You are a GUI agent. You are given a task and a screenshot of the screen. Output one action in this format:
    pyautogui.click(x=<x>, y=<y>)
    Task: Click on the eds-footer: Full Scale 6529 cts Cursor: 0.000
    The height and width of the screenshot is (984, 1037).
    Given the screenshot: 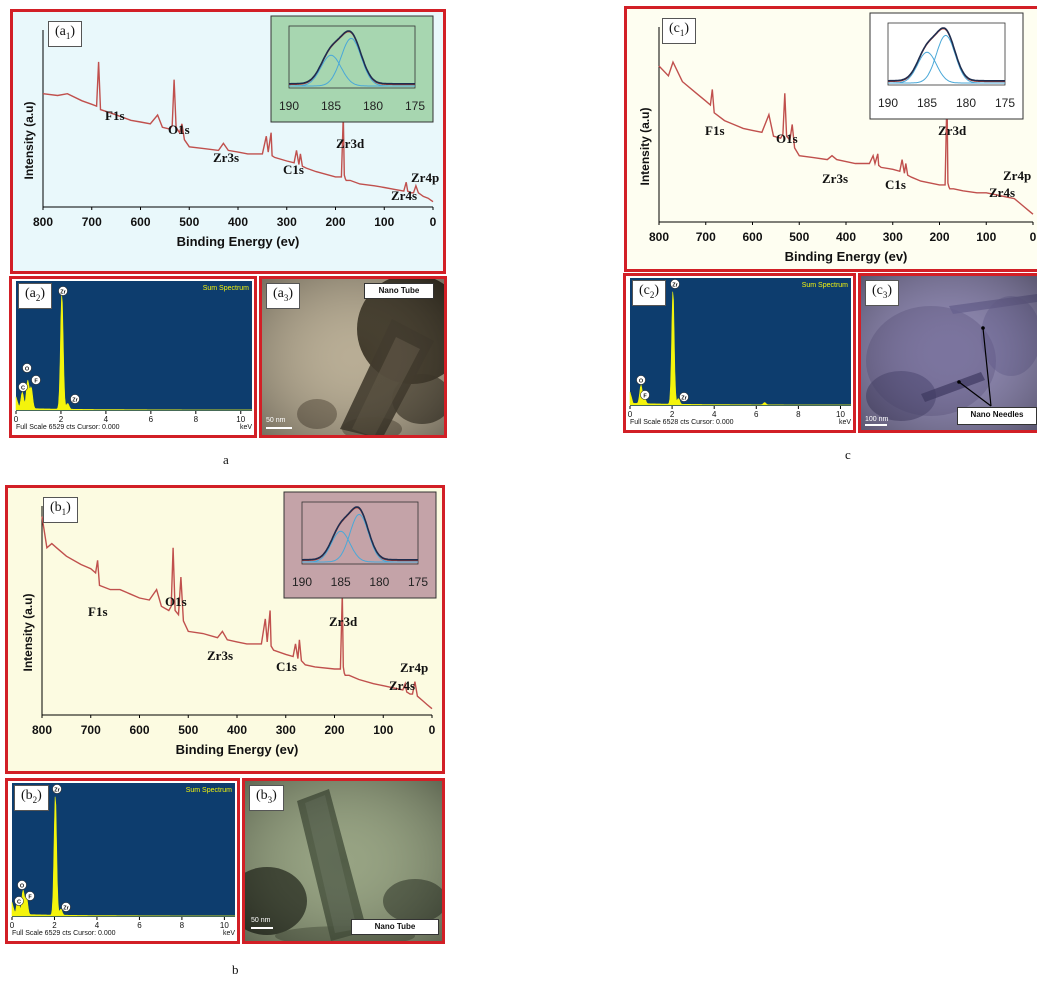 What is the action you would take?
    pyautogui.click(x=68, y=427)
    